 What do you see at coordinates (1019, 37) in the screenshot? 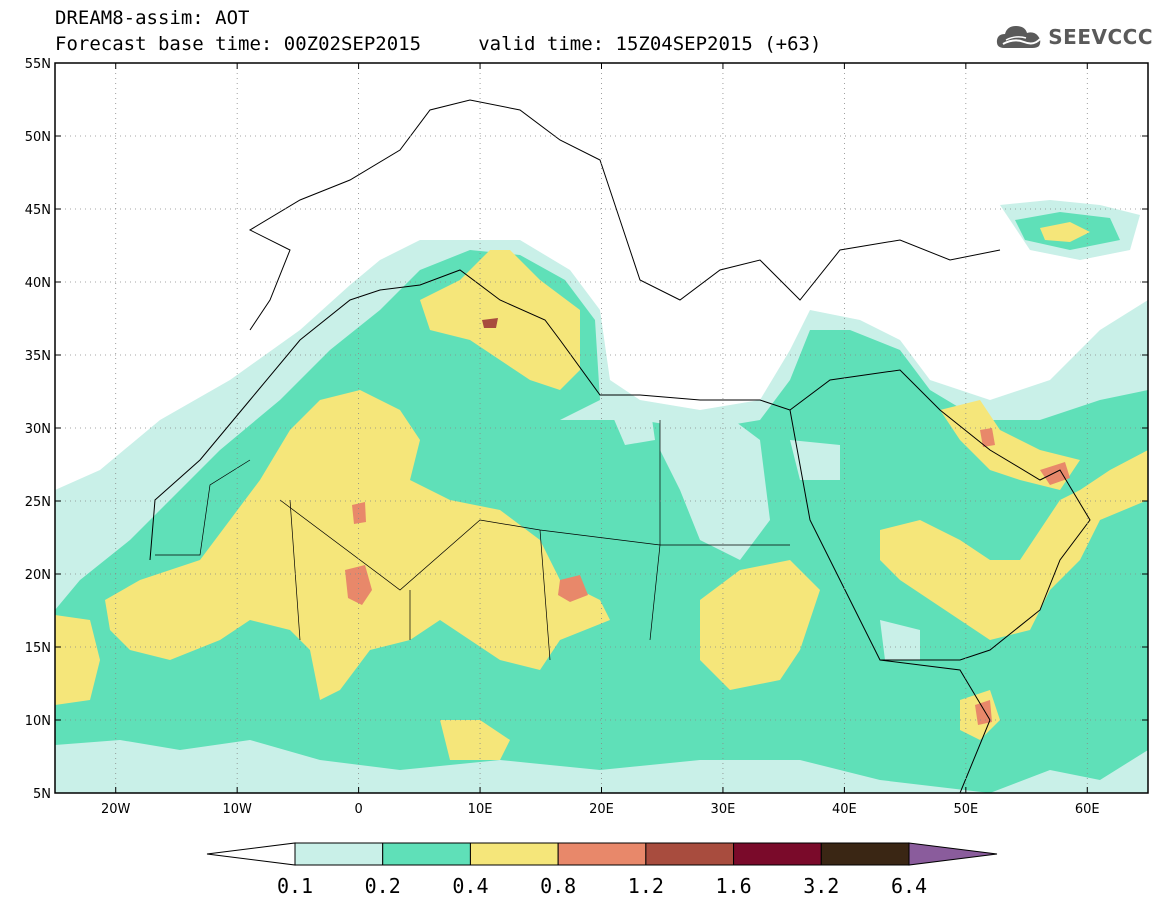
I see `cloud-icon` at bounding box center [1019, 37].